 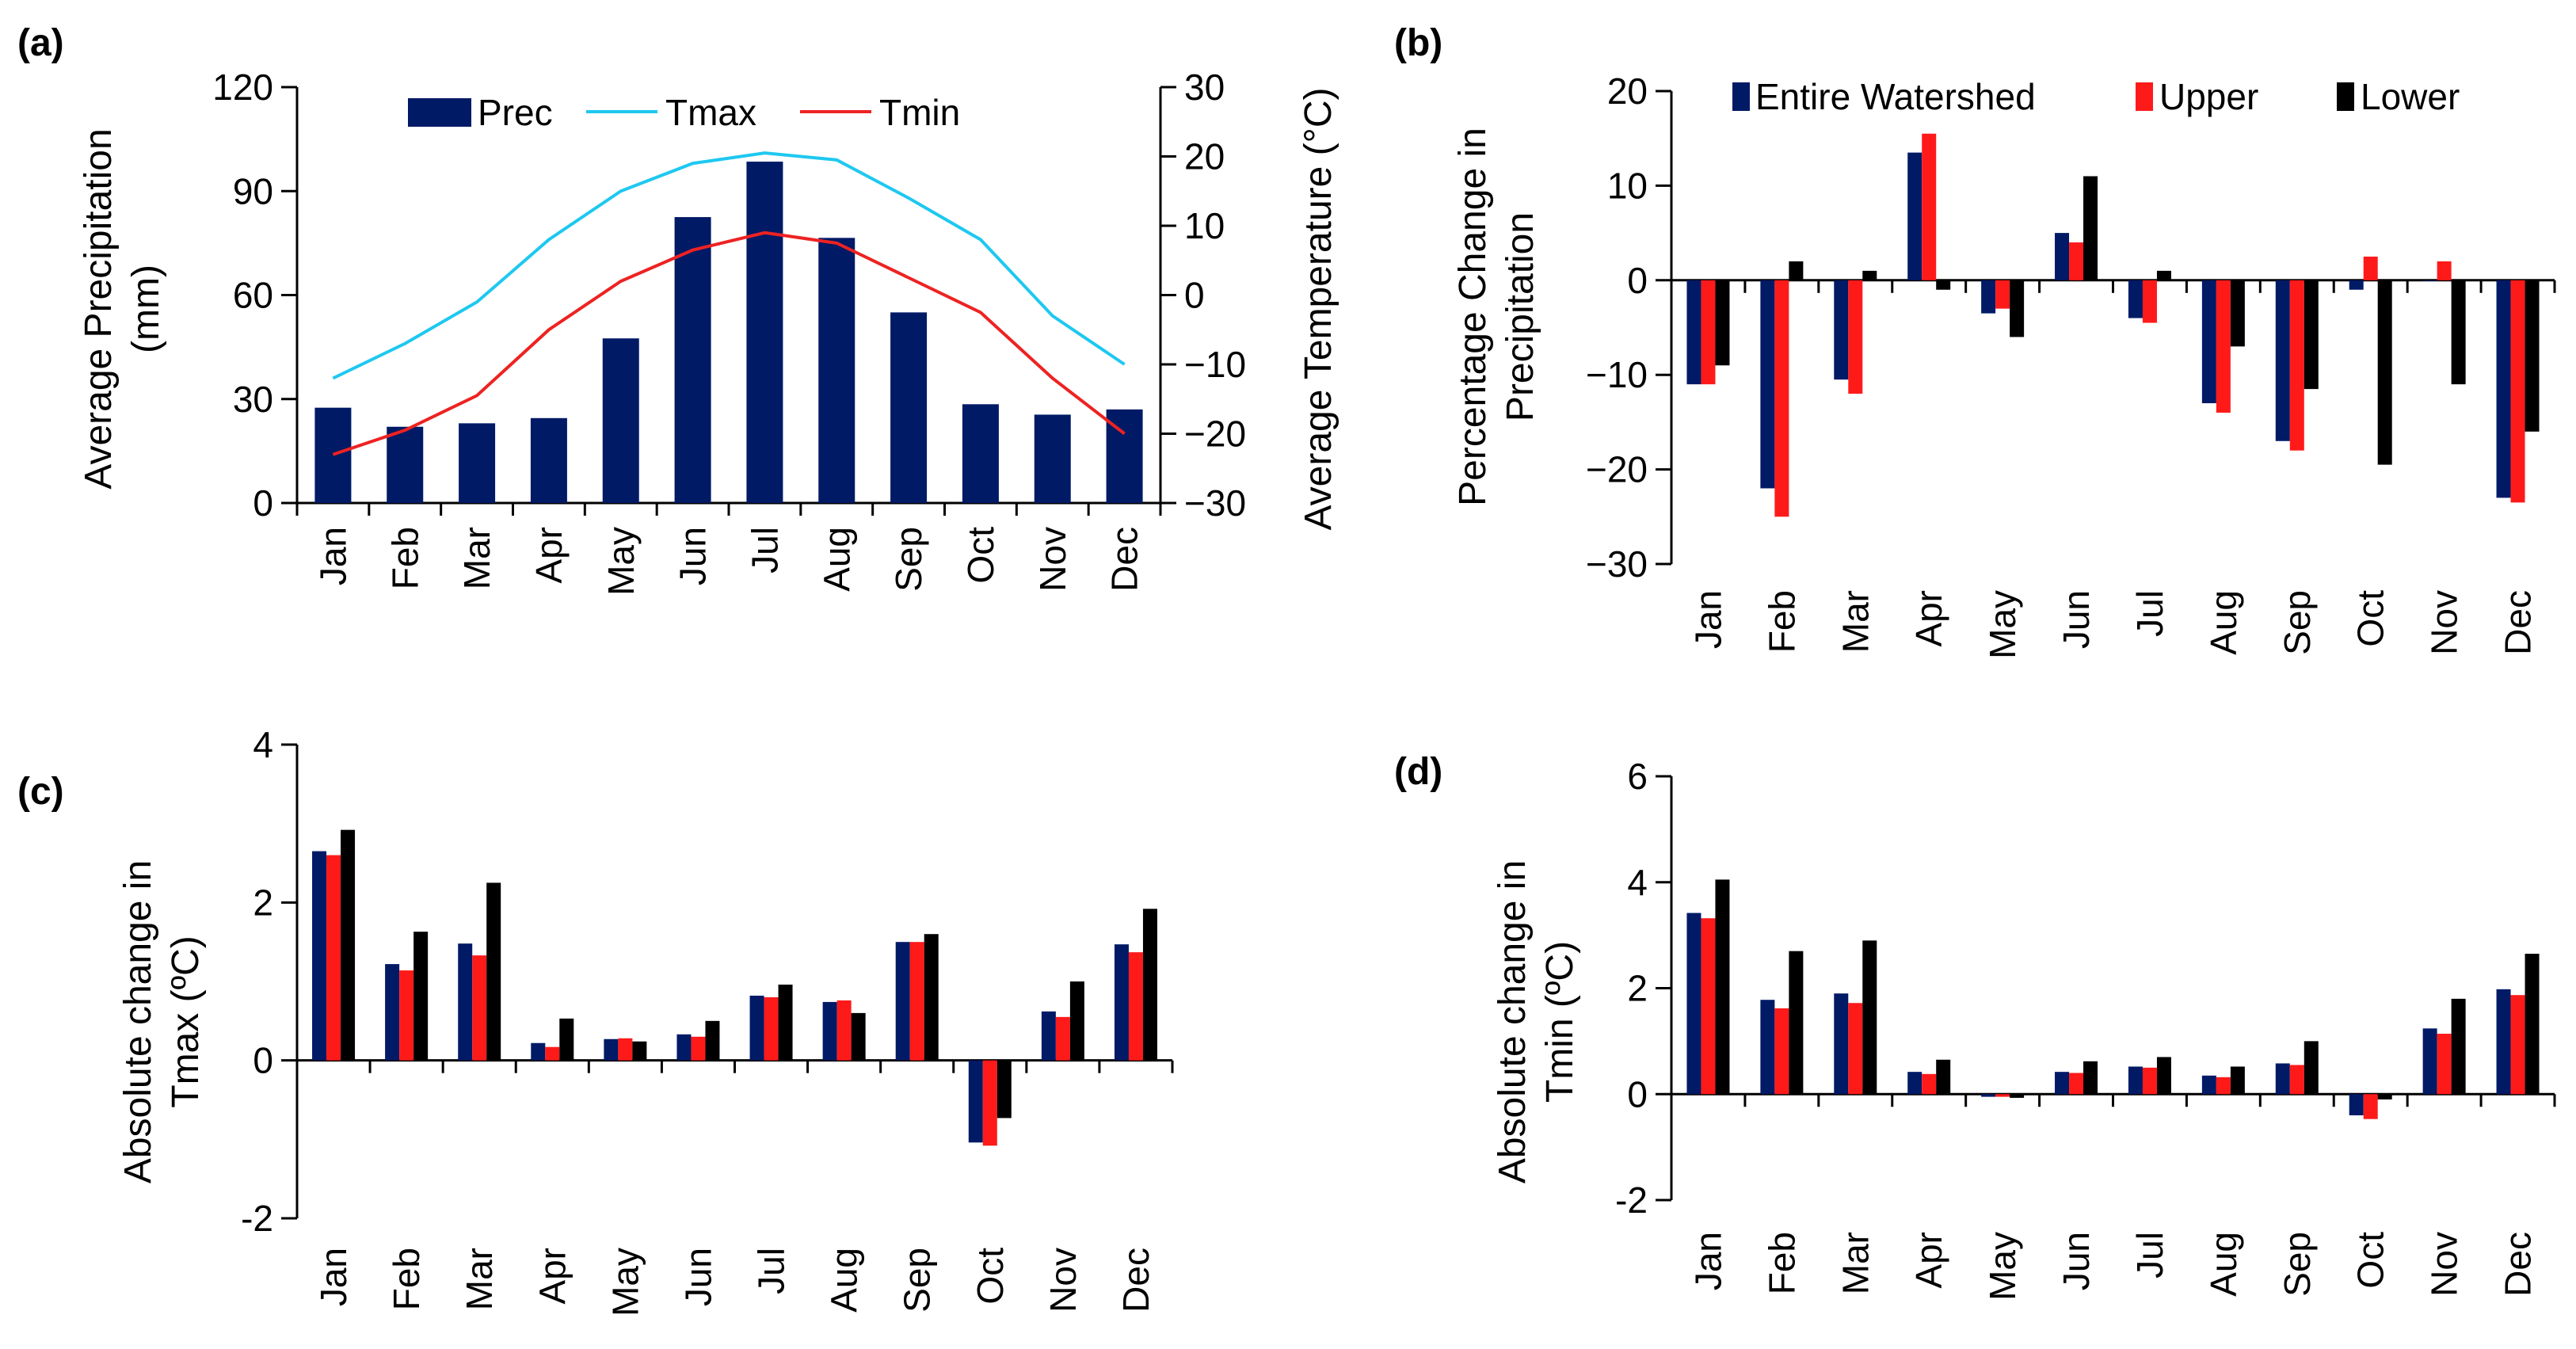 What do you see at coordinates (1617, 374) in the screenshot?
I see `b-ytick-label: −10` at bounding box center [1617, 374].